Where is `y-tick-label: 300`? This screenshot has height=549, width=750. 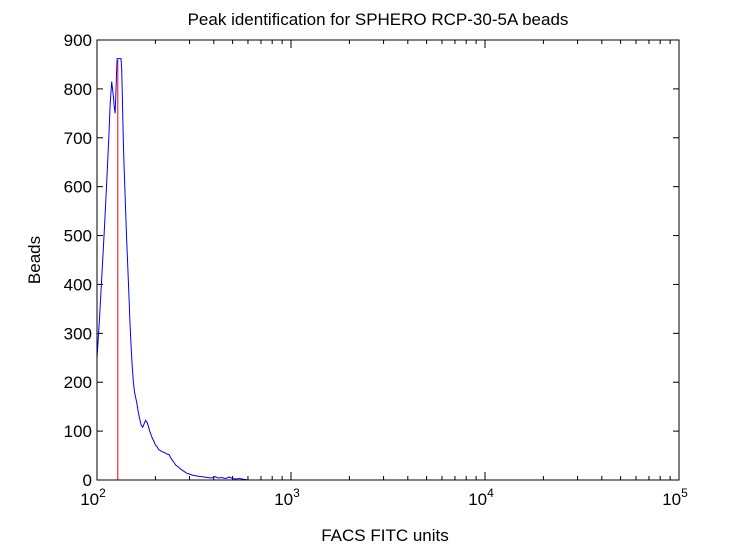
y-tick-label: 300 is located at coordinates (78, 333).